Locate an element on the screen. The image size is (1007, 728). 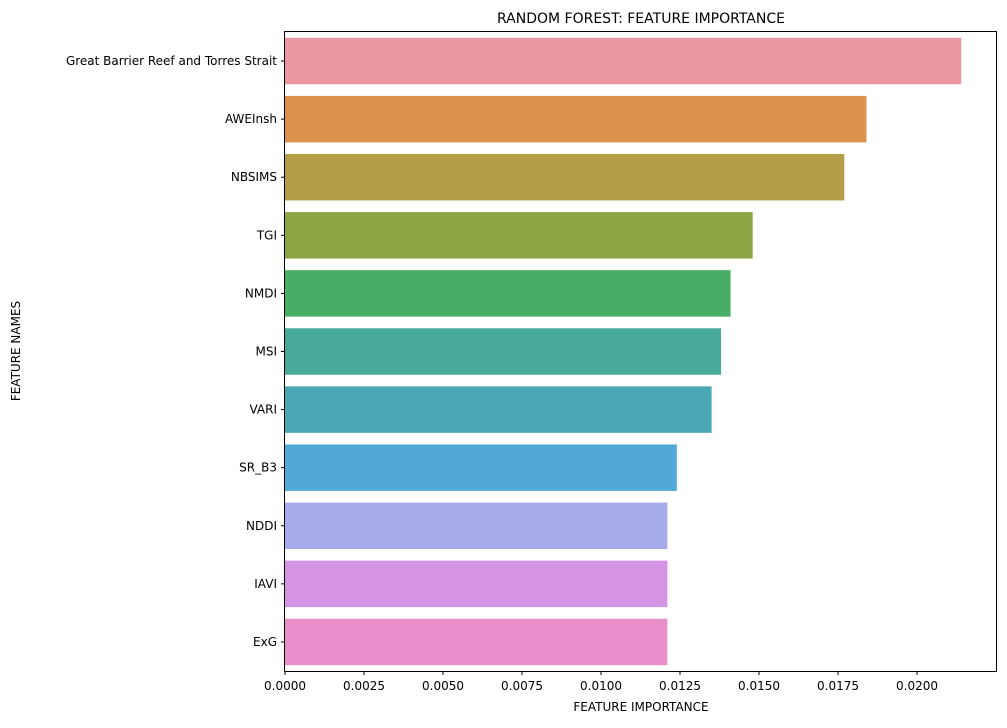
y-tick-label: AWEInsh is located at coordinates (251, 119).